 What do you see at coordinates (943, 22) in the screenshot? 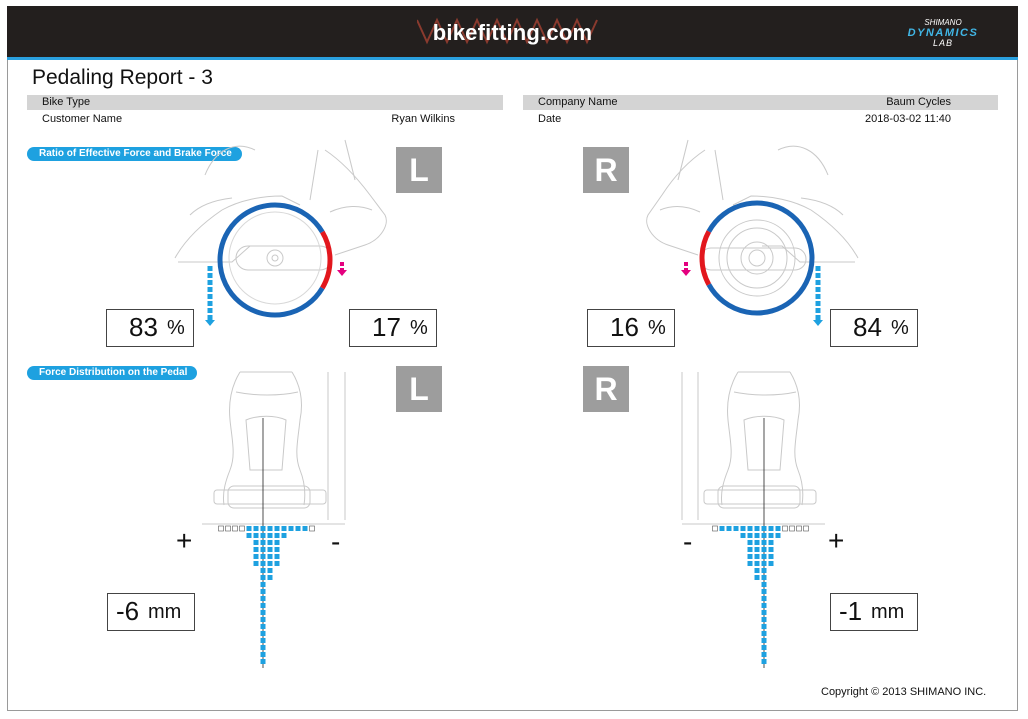
I see `brand-line-1: SHIMANO` at bounding box center [943, 22].